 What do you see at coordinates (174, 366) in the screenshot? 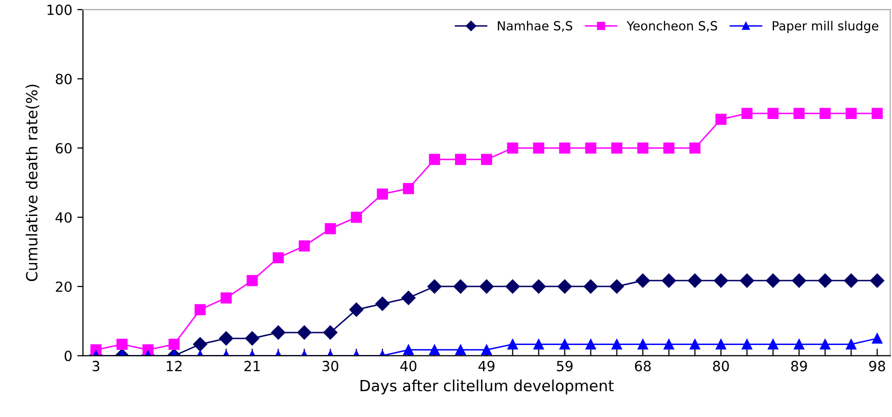
I see `x-tick-label: 12` at bounding box center [174, 366].